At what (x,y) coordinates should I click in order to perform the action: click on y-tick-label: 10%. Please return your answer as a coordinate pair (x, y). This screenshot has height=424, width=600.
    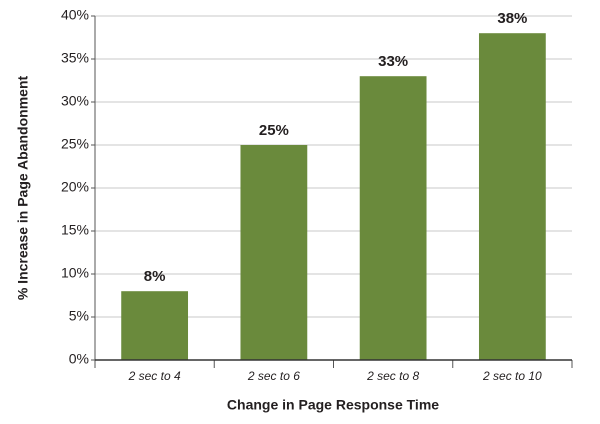
    Looking at the image, I should click on (75, 273).